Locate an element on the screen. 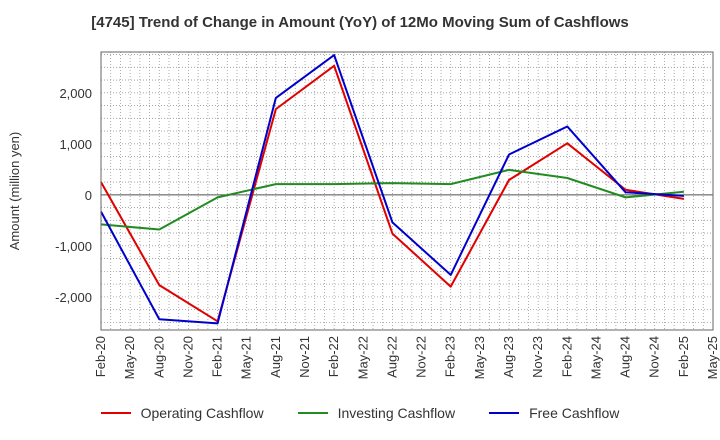 This screenshot has height=440, width=720. y-tick-label: 2,000 is located at coordinates (75, 93).